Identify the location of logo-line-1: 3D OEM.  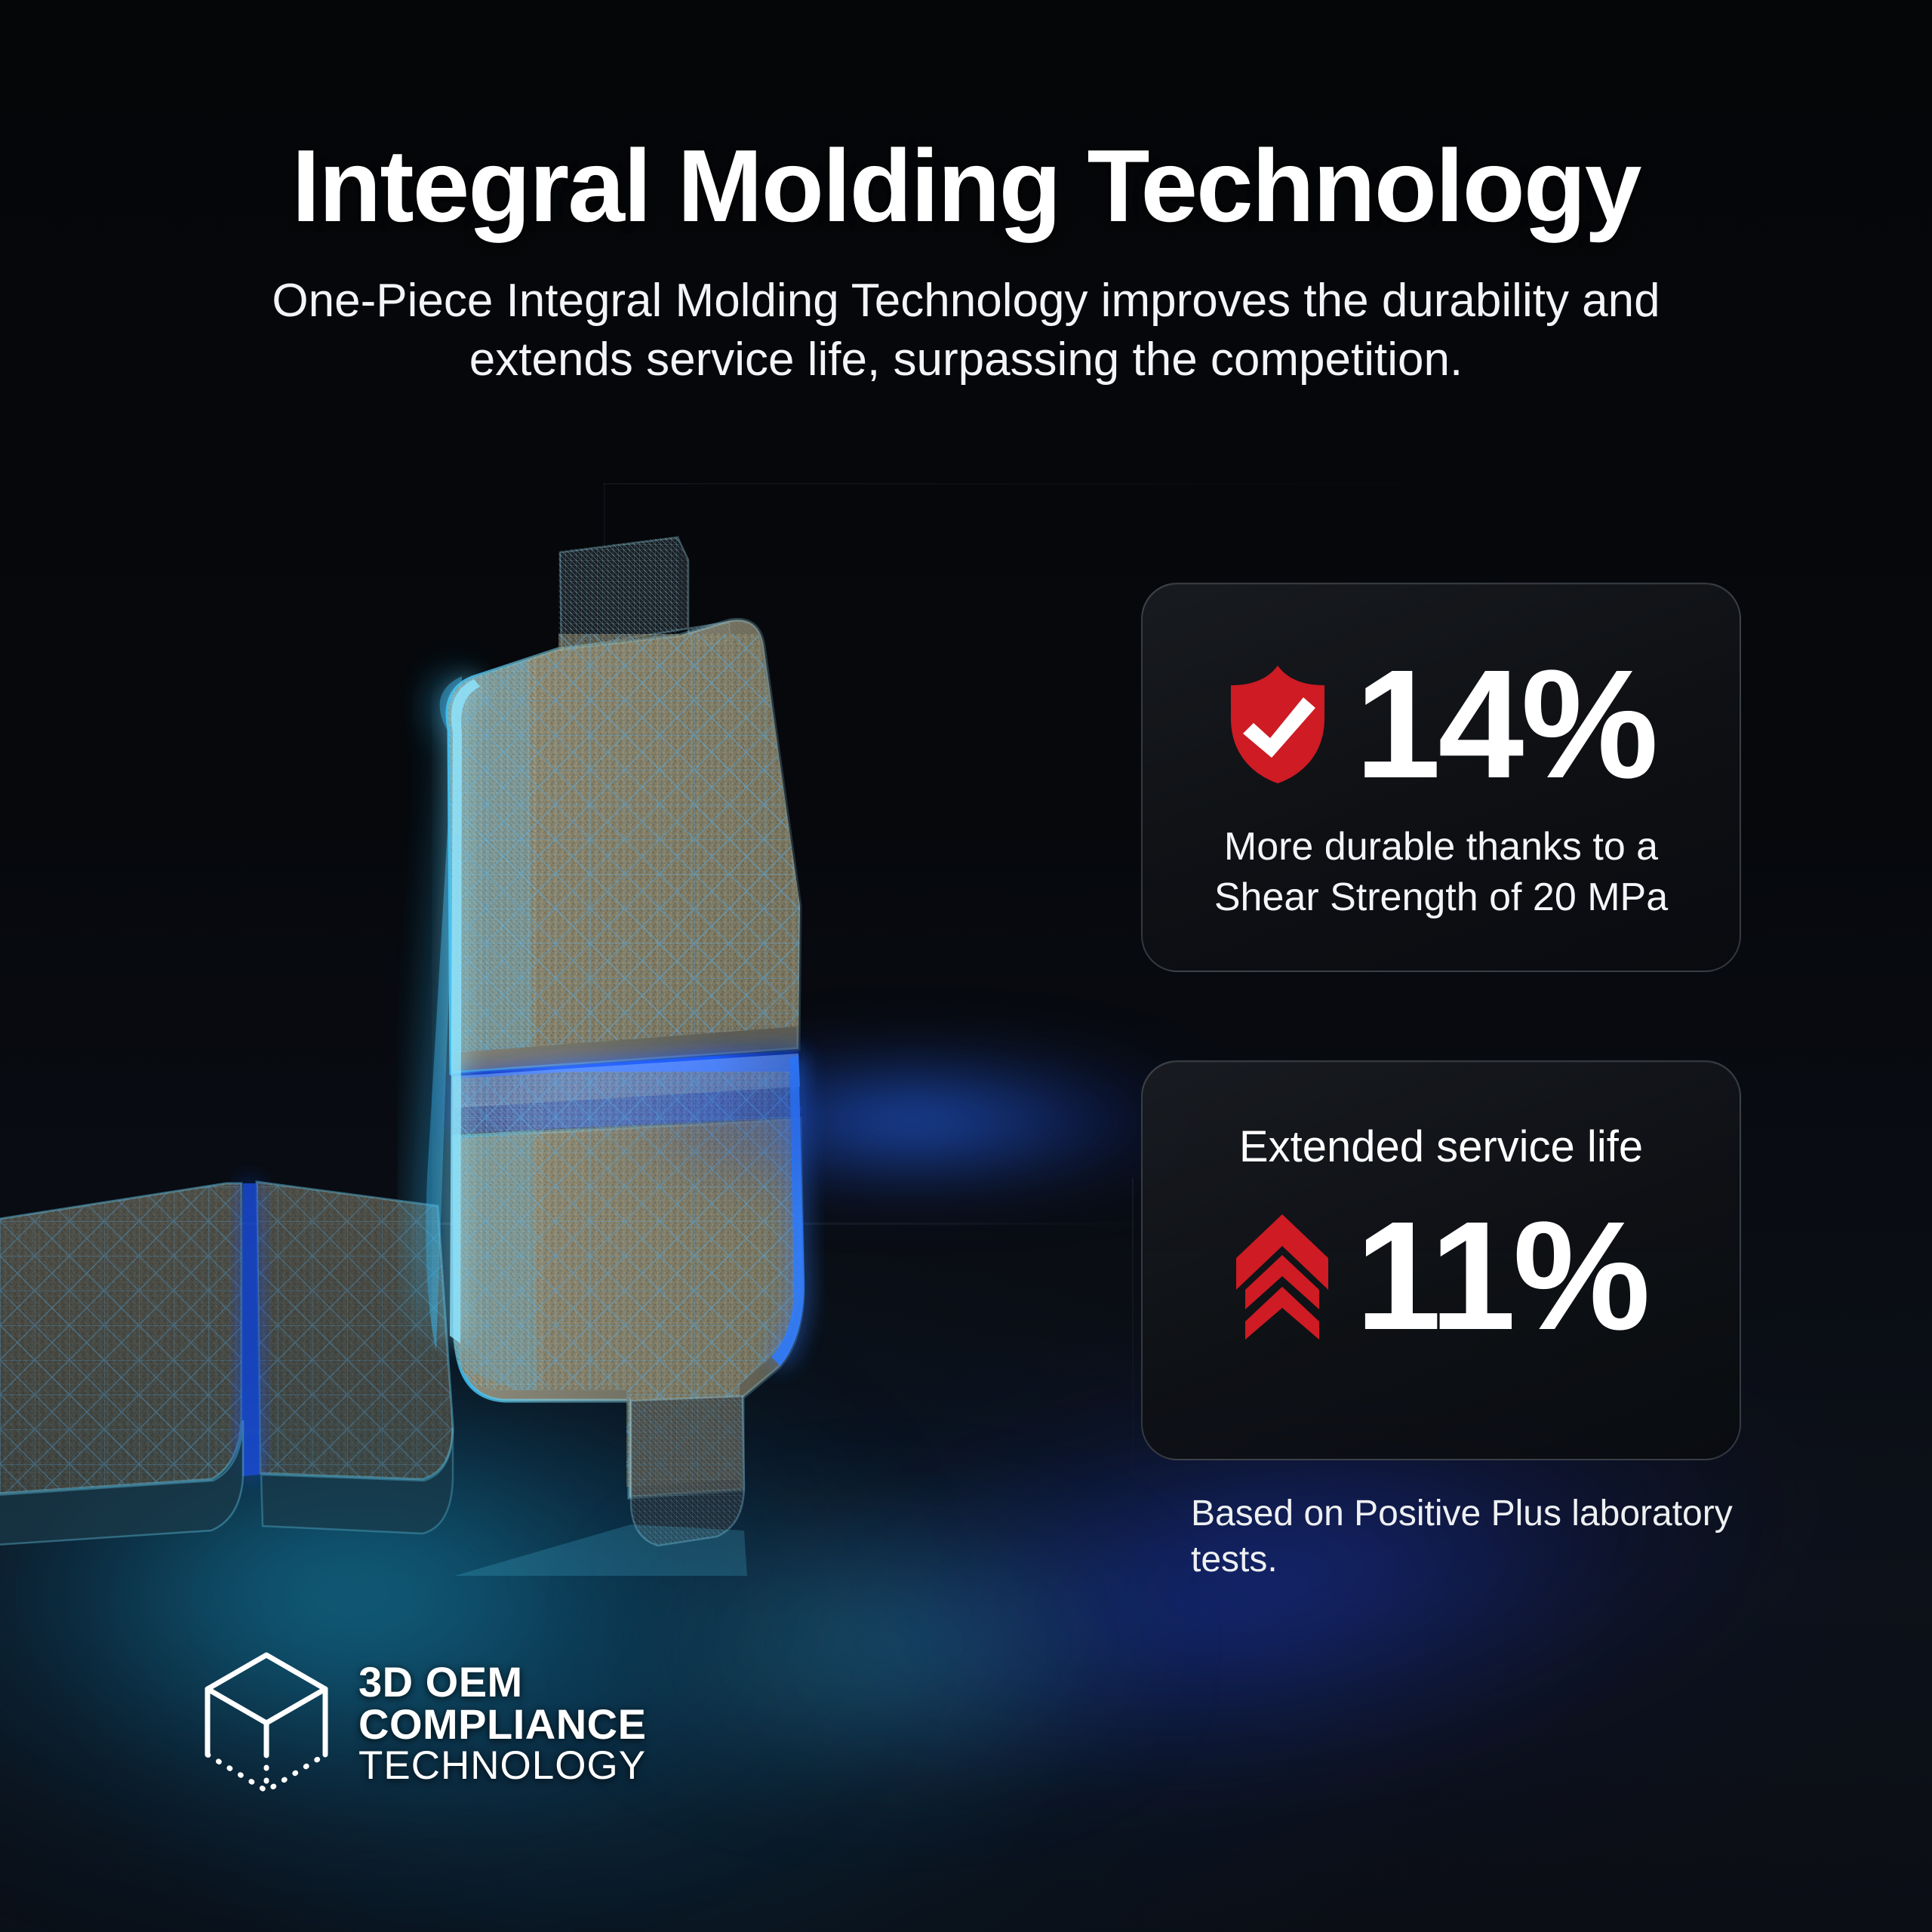
(440, 1681).